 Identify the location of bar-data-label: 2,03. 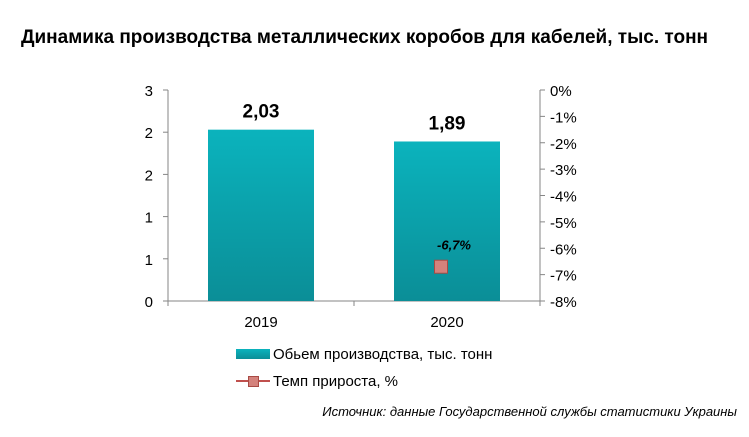
(261, 112).